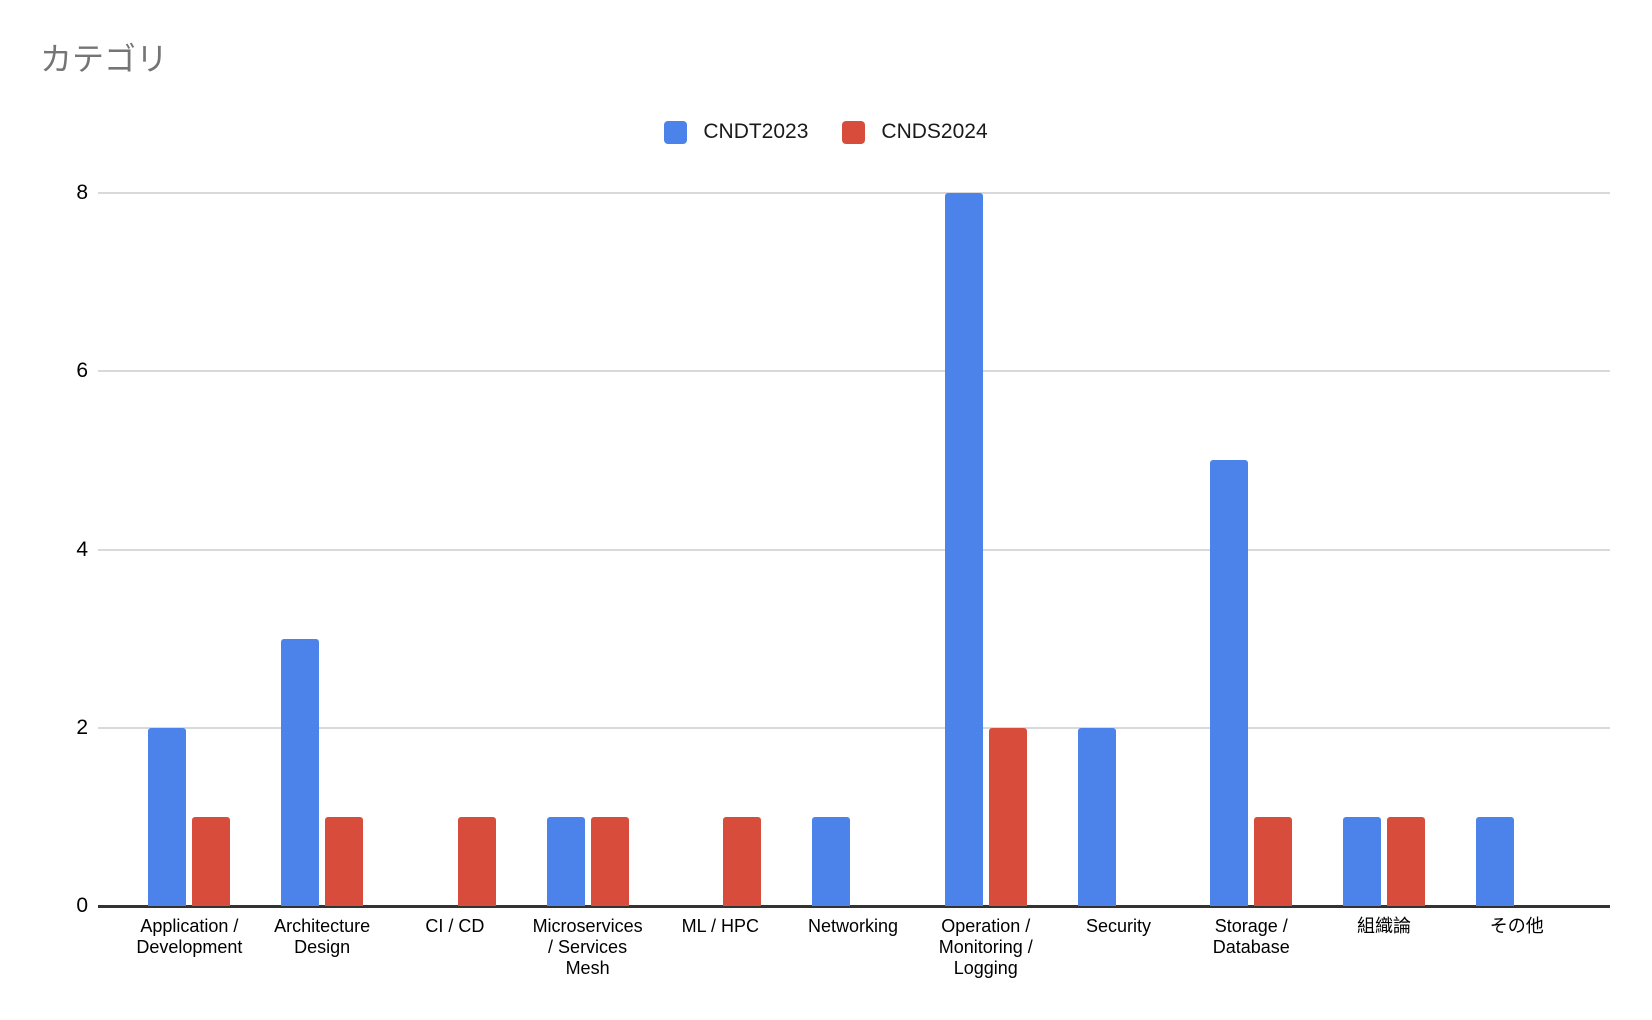 This screenshot has width=1652, height=1020. I want to click on x-axis-category-label: Storage / Database, so click(1251, 936).